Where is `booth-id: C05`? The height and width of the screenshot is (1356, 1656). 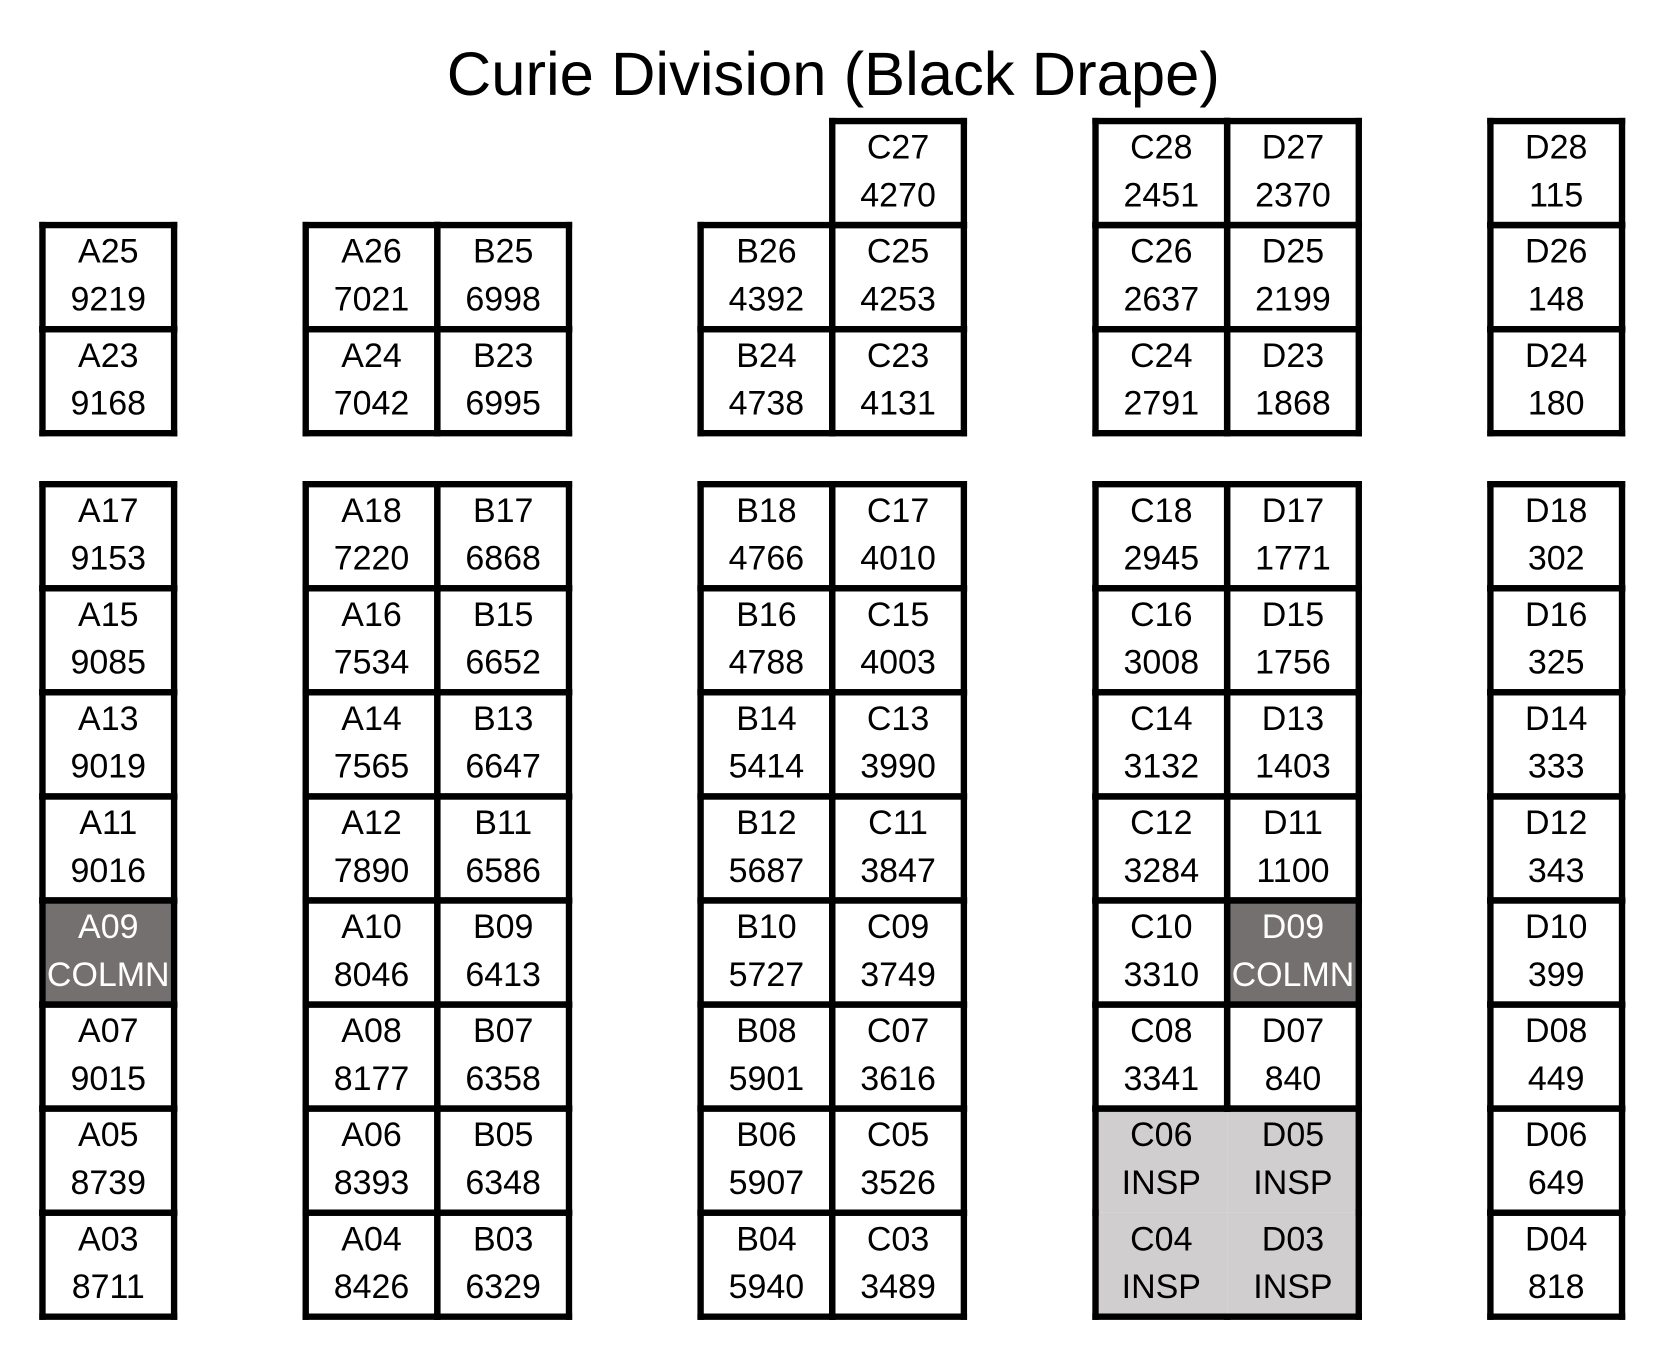
booth-id: C05 is located at coordinates (898, 1135).